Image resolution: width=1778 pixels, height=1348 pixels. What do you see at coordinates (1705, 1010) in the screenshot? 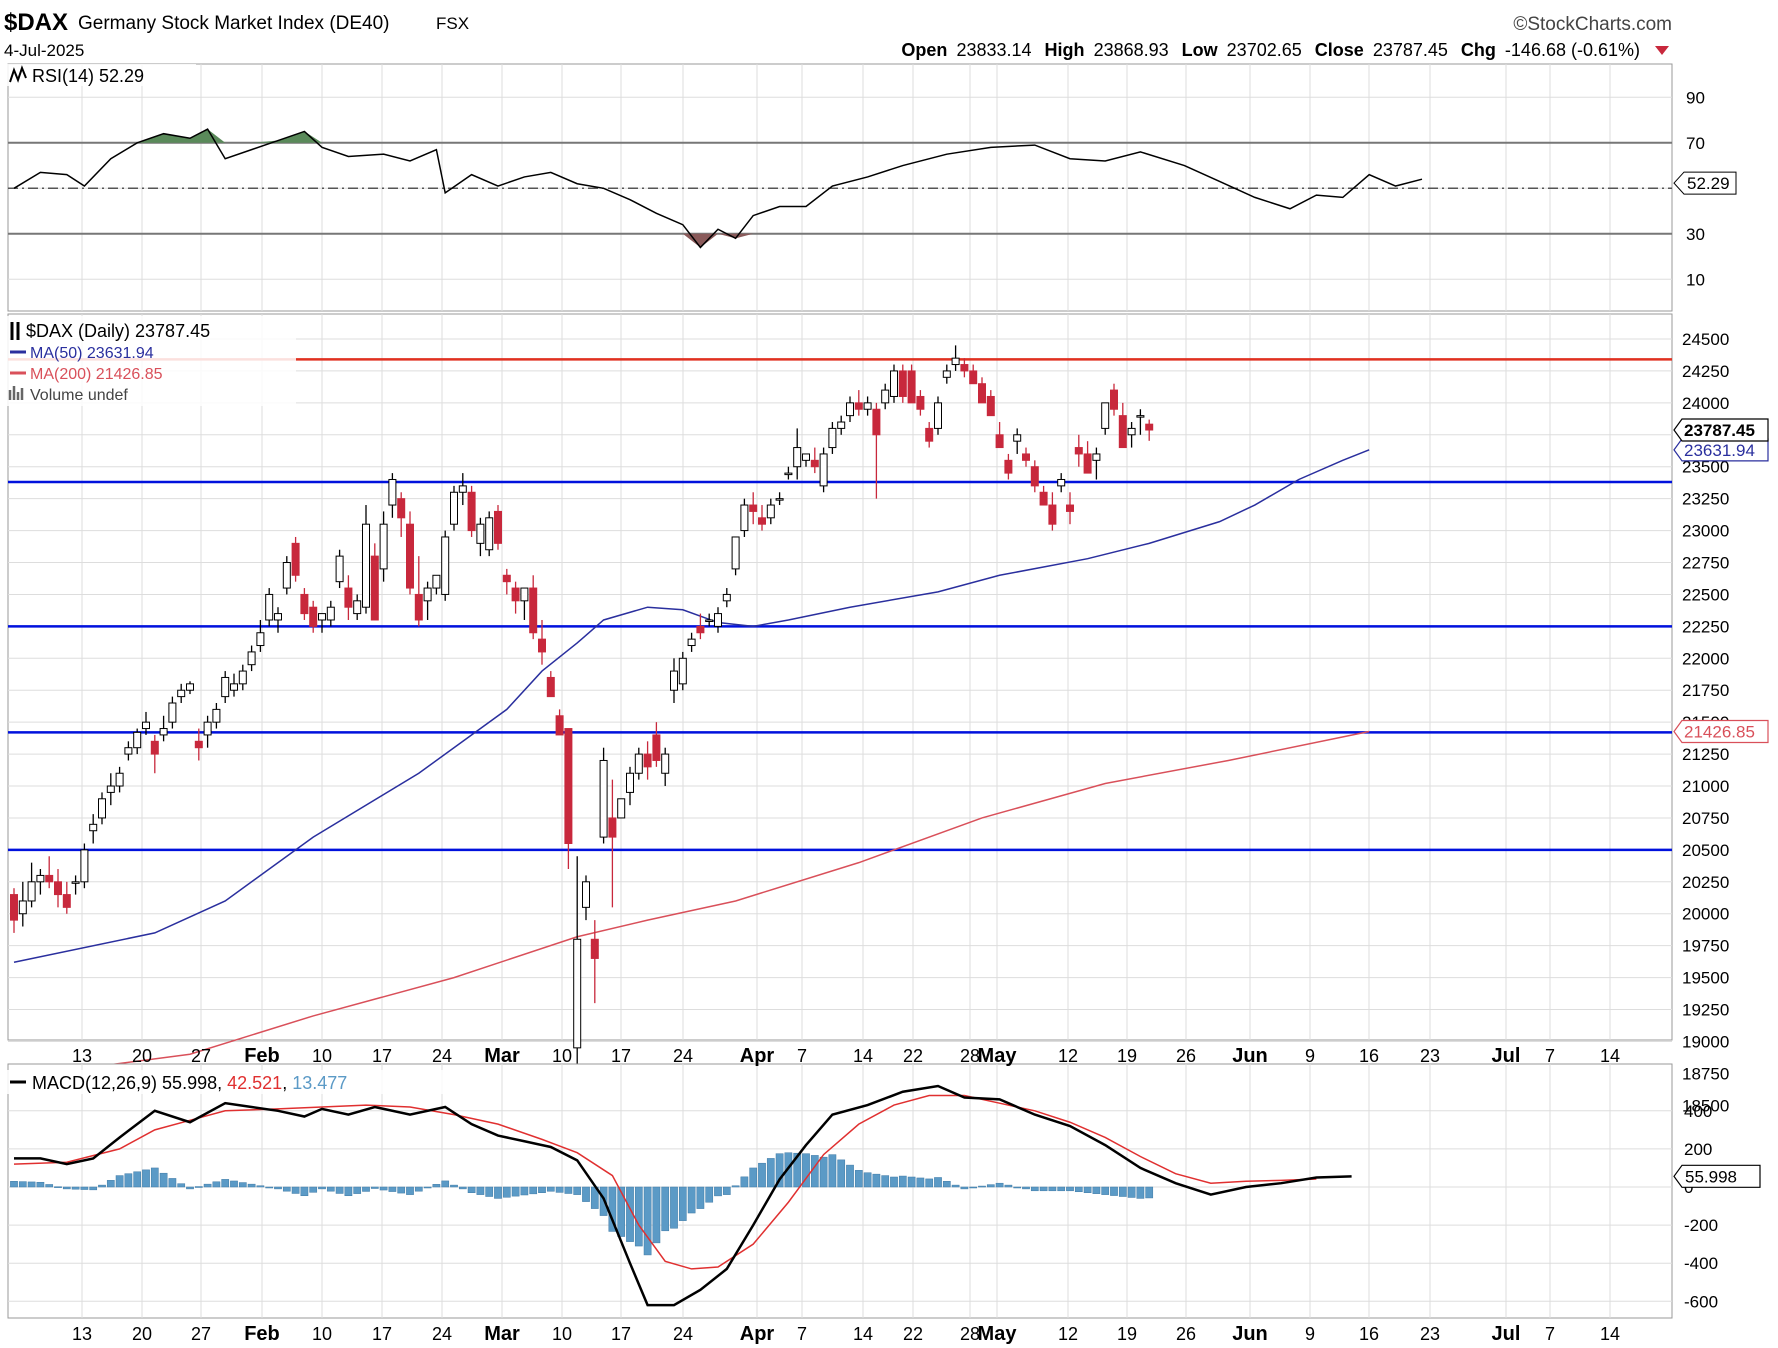
I see `price-tick-label: 19250` at bounding box center [1705, 1010].